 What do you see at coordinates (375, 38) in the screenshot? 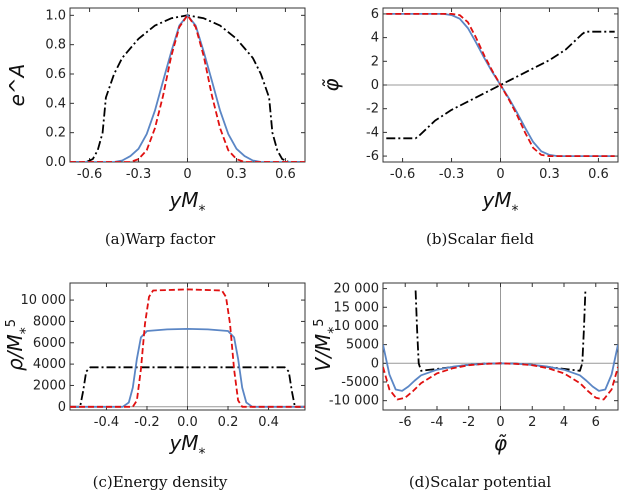
I see `y-tick-label: 4` at bounding box center [375, 38].